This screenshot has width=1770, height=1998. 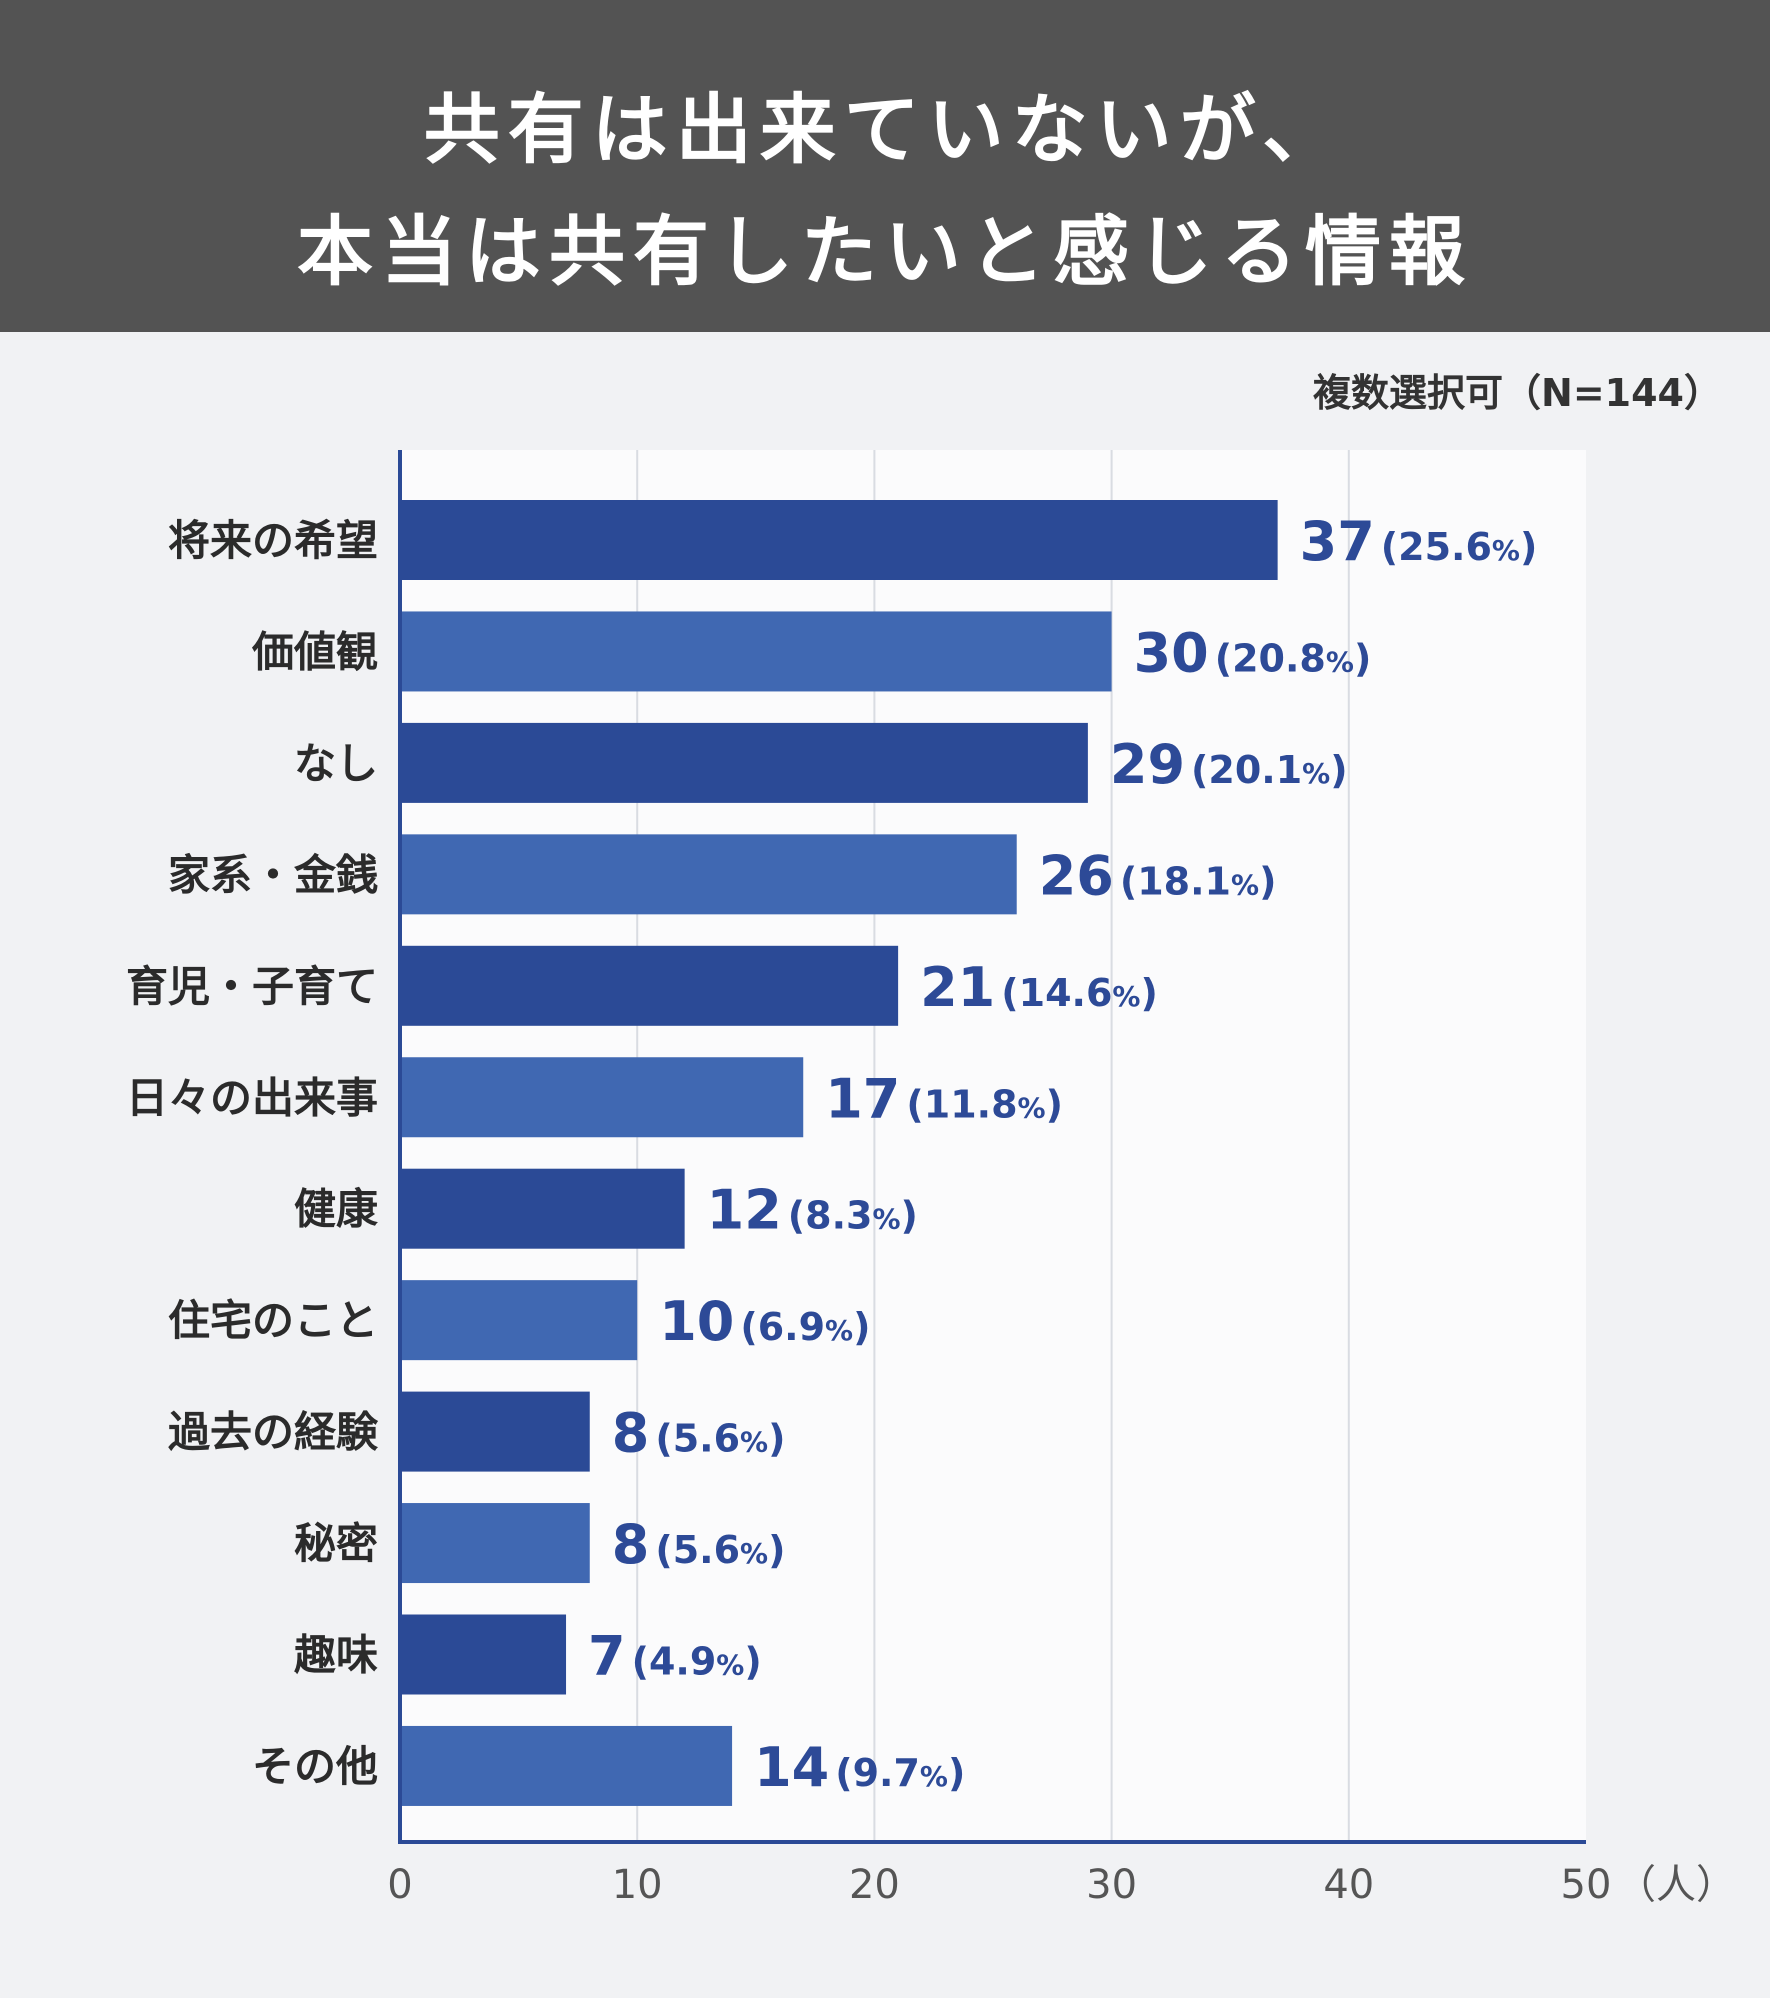 I want to click on category-label: 過去の経験, so click(x=273, y=1432).